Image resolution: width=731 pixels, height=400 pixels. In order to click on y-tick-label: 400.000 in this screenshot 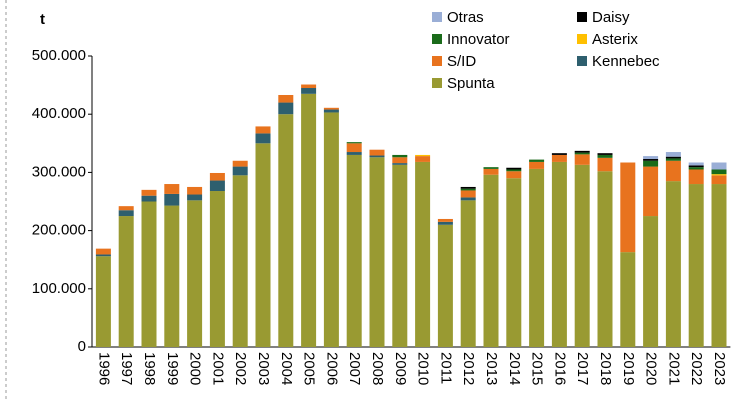, I will do `click(59, 113)`.